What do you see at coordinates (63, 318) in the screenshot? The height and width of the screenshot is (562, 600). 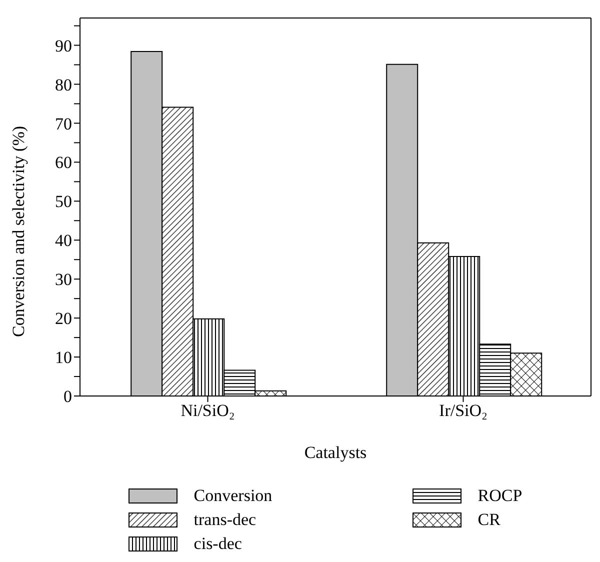 I see `y-tick-label: 20` at bounding box center [63, 318].